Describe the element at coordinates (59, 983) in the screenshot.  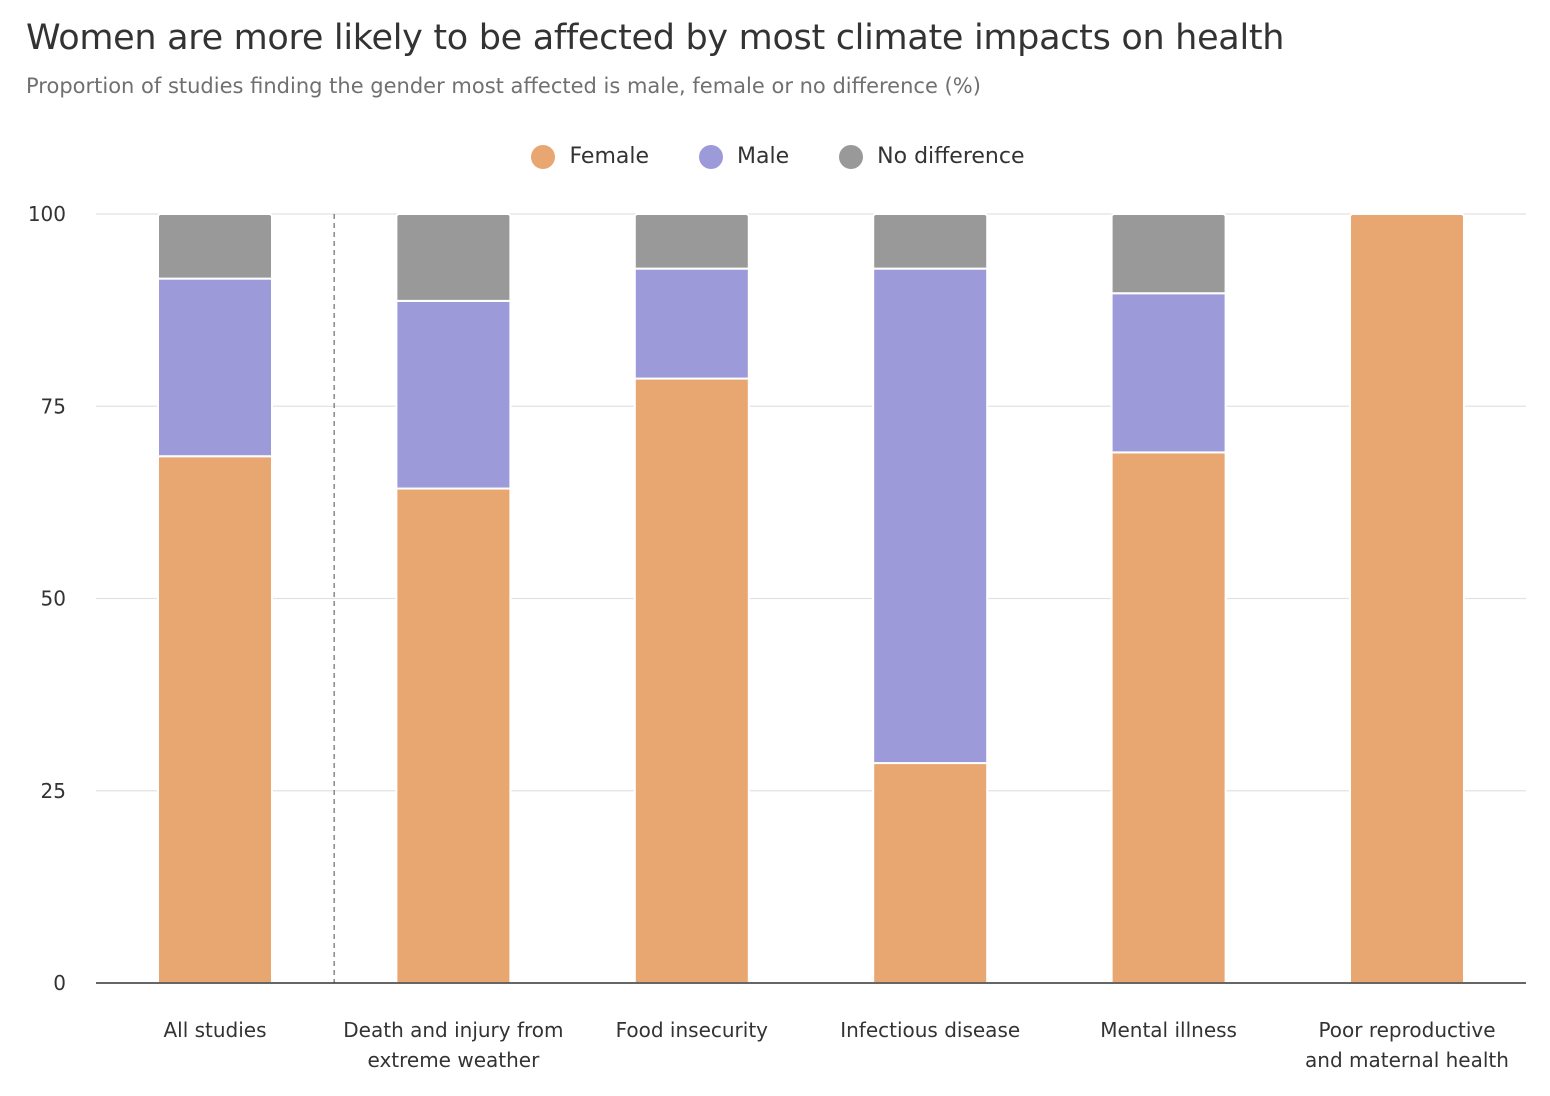
I see `y-tick-label-0: 0` at that location.